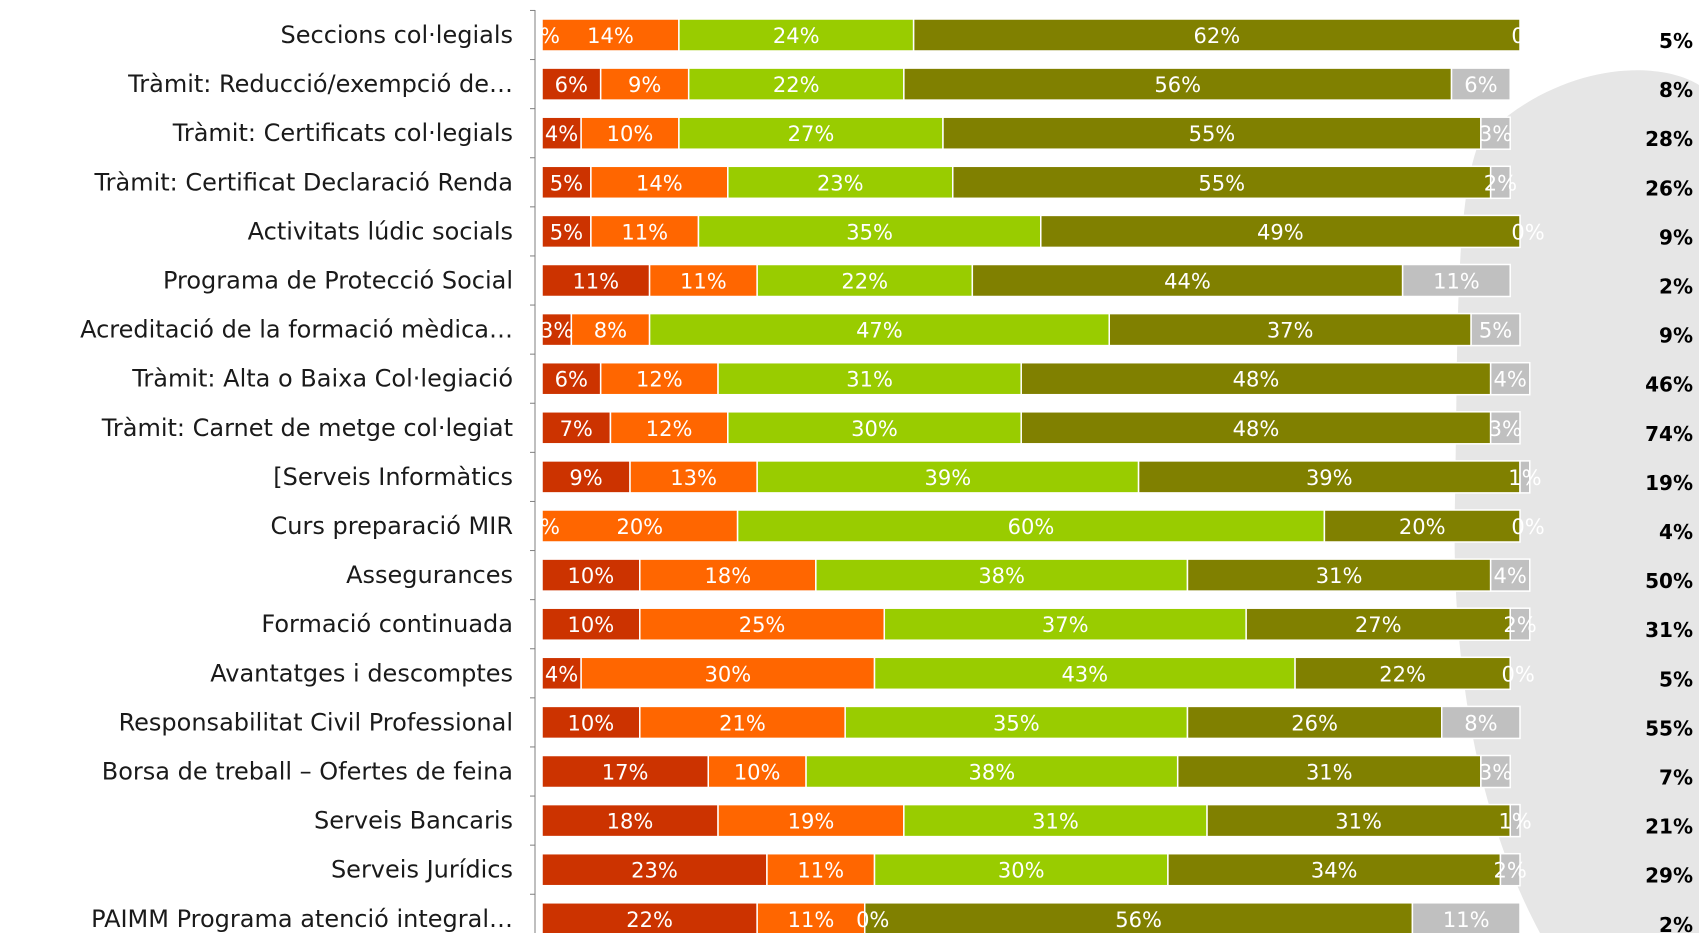 The image size is (1699, 937). I want to click on data-label: 26%, so click(1314, 723).